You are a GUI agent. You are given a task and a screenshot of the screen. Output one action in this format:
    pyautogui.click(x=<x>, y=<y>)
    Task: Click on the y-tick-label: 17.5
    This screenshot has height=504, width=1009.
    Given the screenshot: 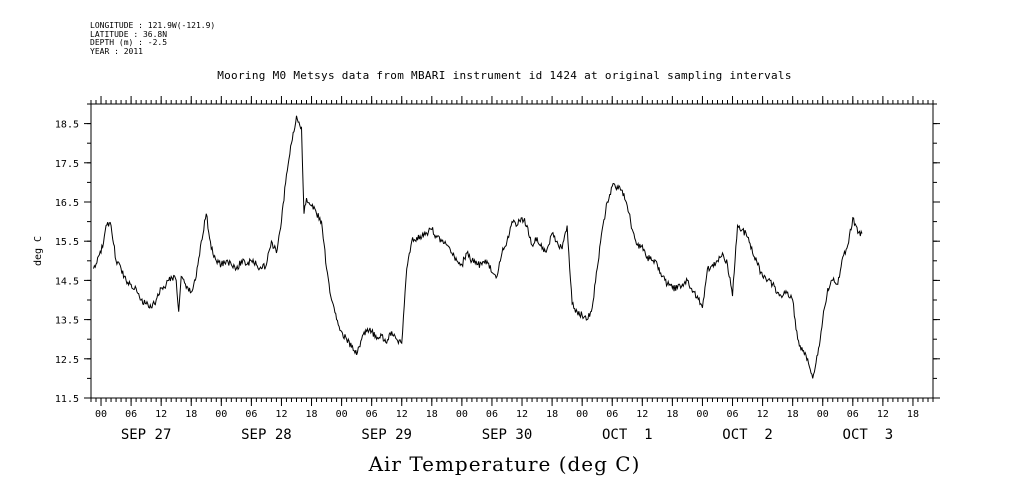 What is the action you would take?
    pyautogui.click(x=67, y=164)
    